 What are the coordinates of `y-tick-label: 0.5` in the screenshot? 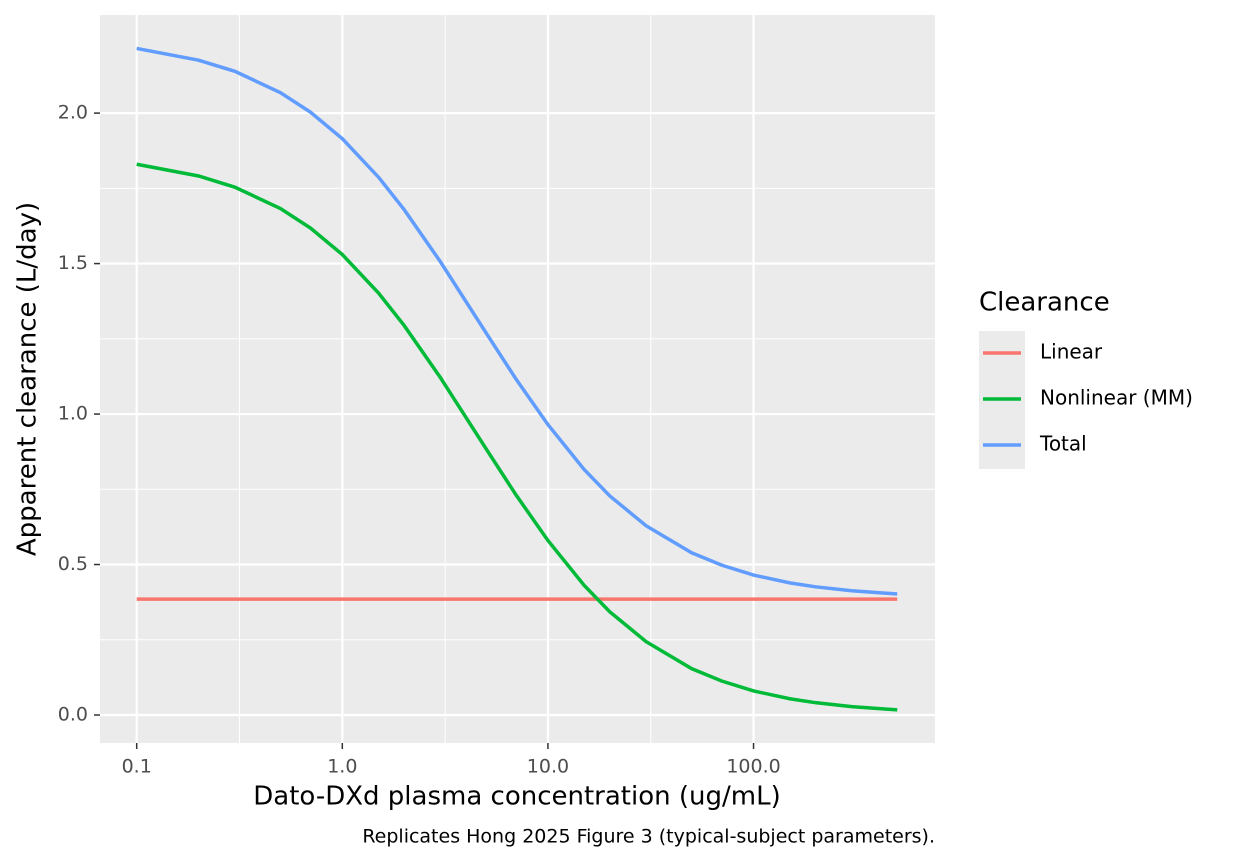 It's located at (73, 564).